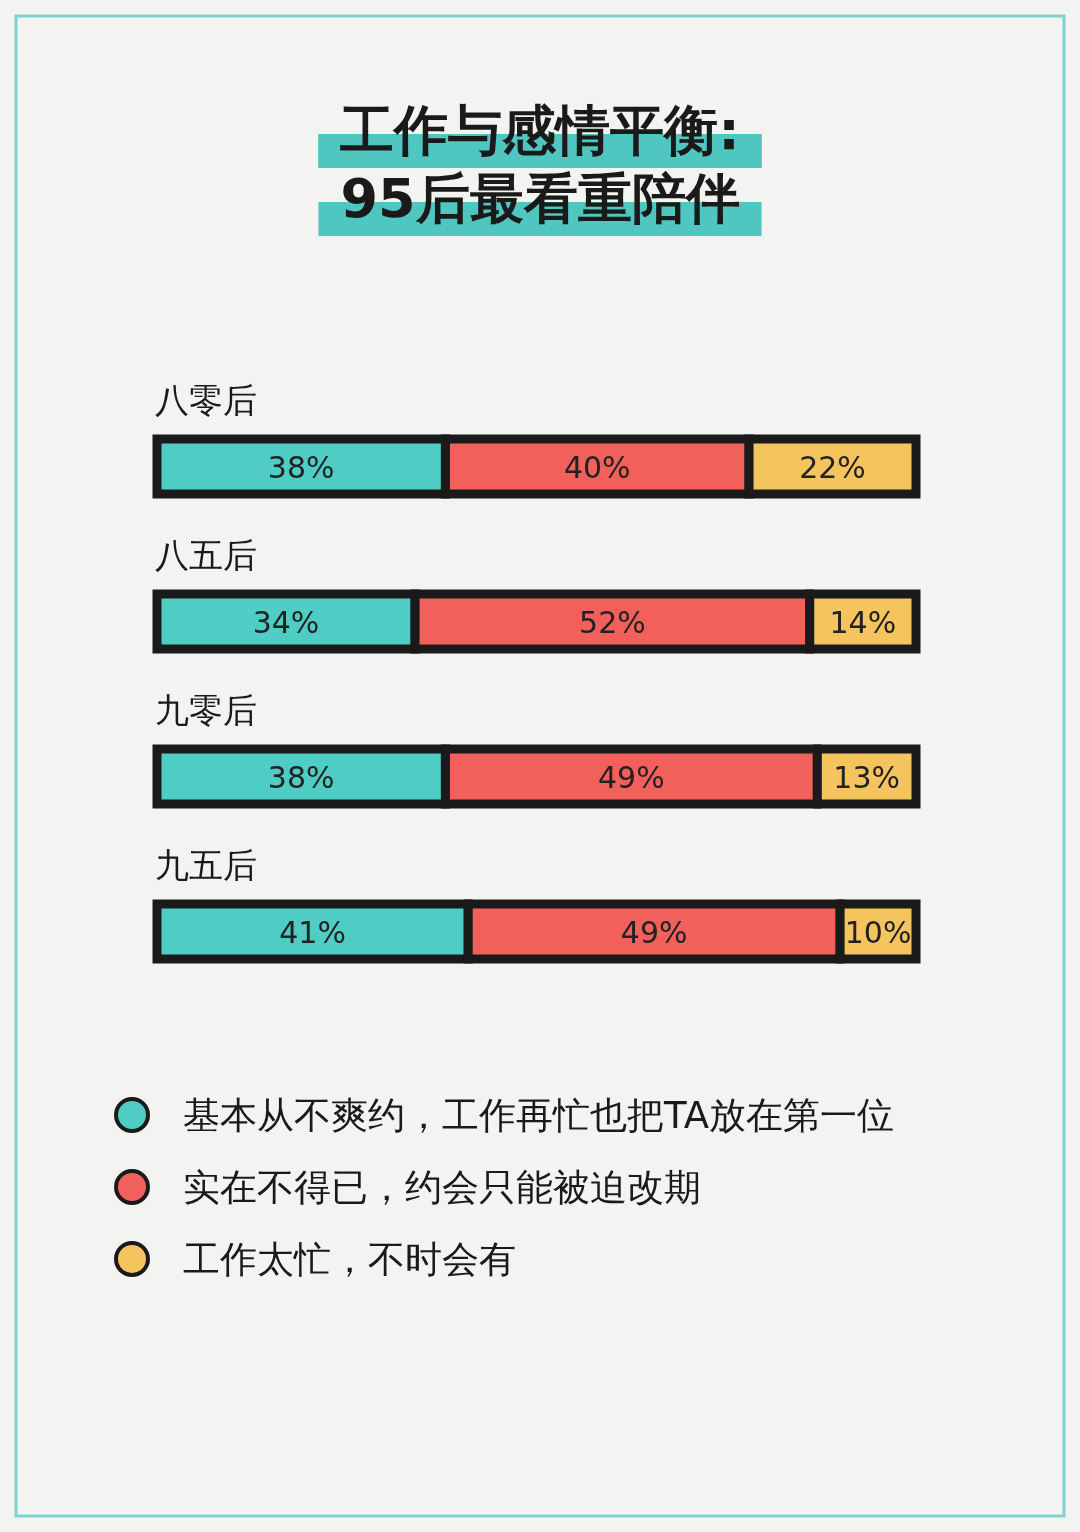 This screenshot has height=1532, width=1080. Describe the element at coordinates (206, 865) in the screenshot. I see `y-tick-label: 九五后` at that location.